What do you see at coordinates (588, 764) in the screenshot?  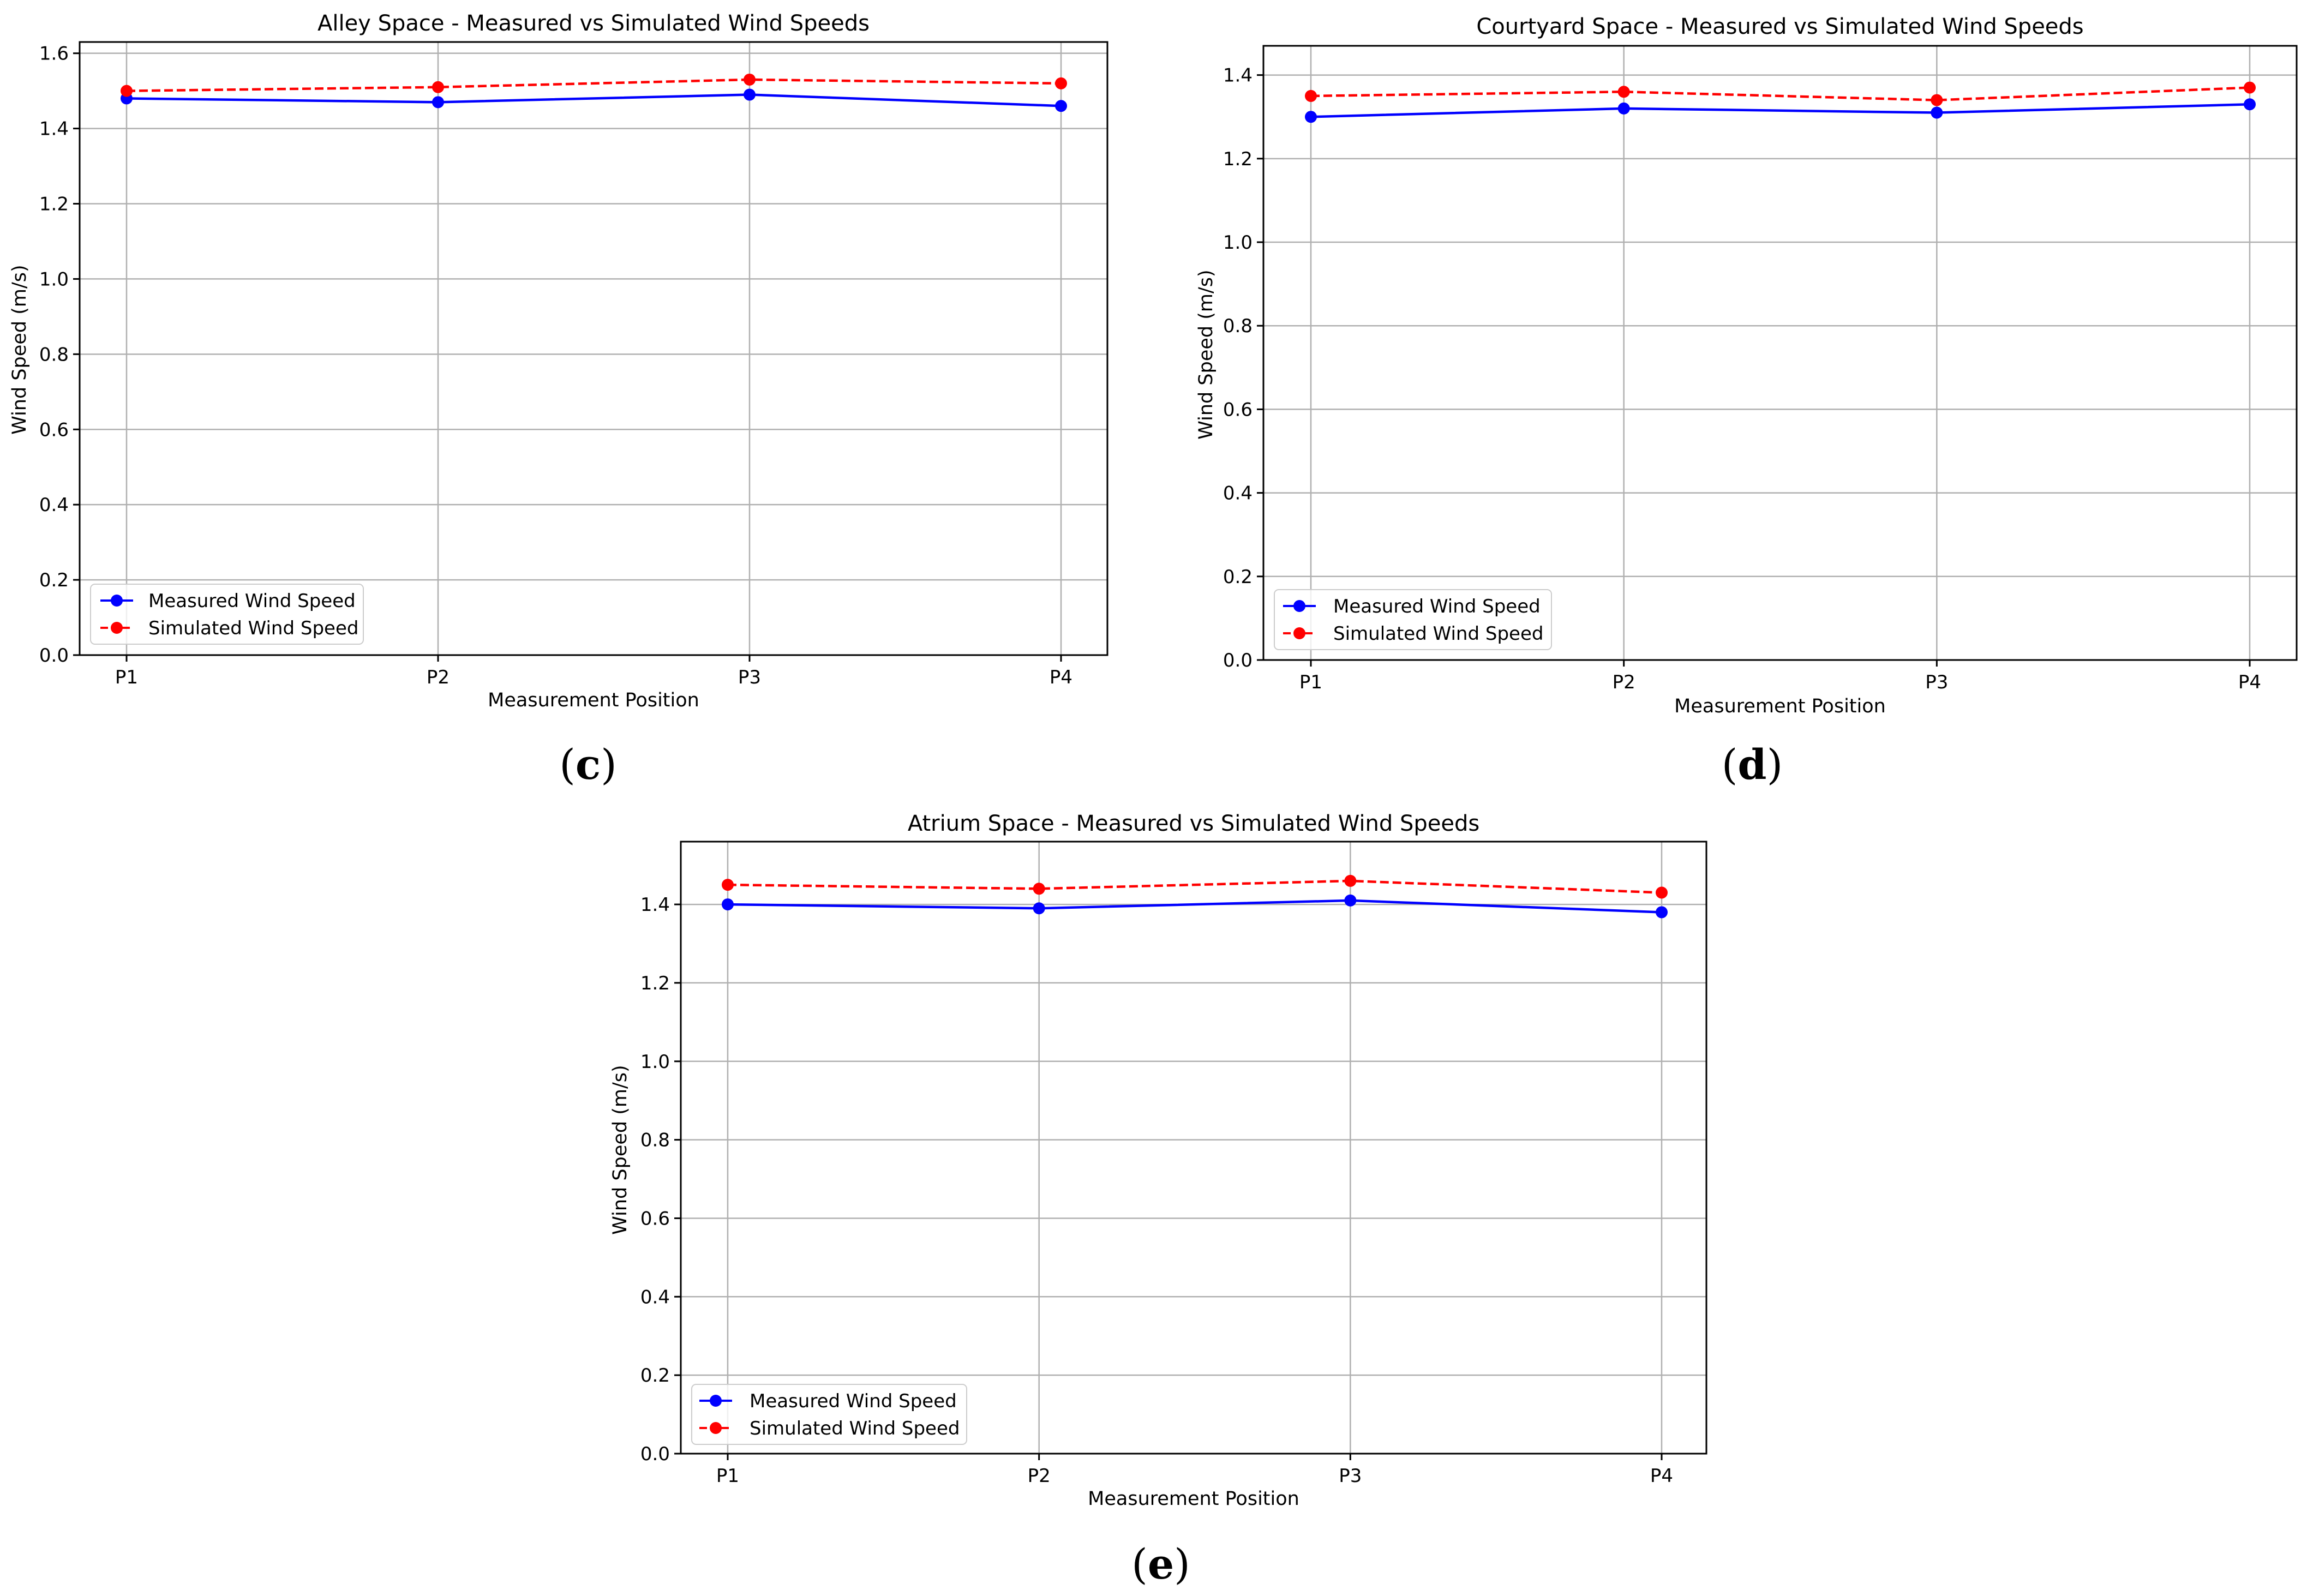 I see `panel-label-c: (c)` at bounding box center [588, 764].